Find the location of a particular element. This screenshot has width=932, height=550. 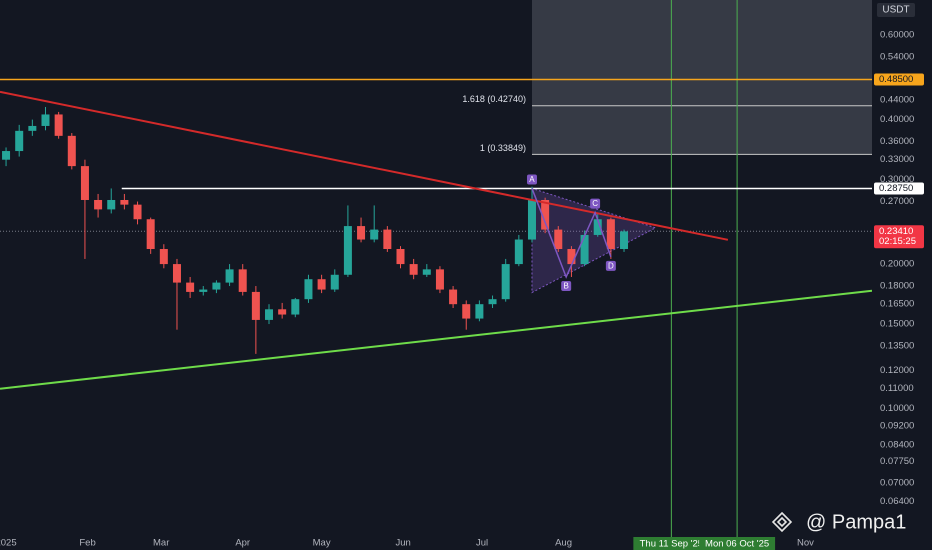

current-price-box is located at coordinates (899, 237).